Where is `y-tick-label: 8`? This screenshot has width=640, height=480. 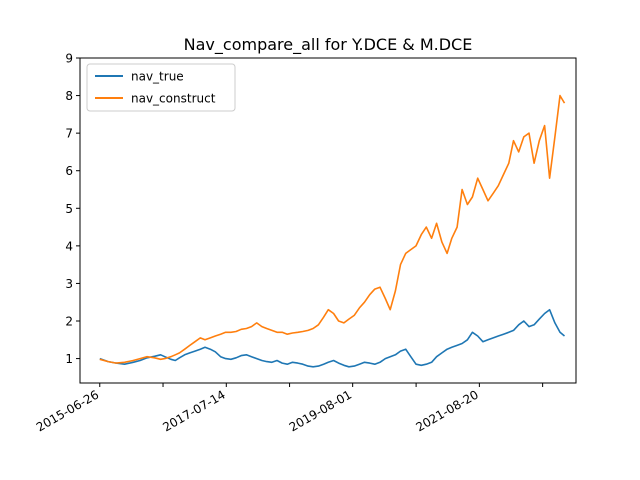 y-tick-label: 8 is located at coordinates (69, 96).